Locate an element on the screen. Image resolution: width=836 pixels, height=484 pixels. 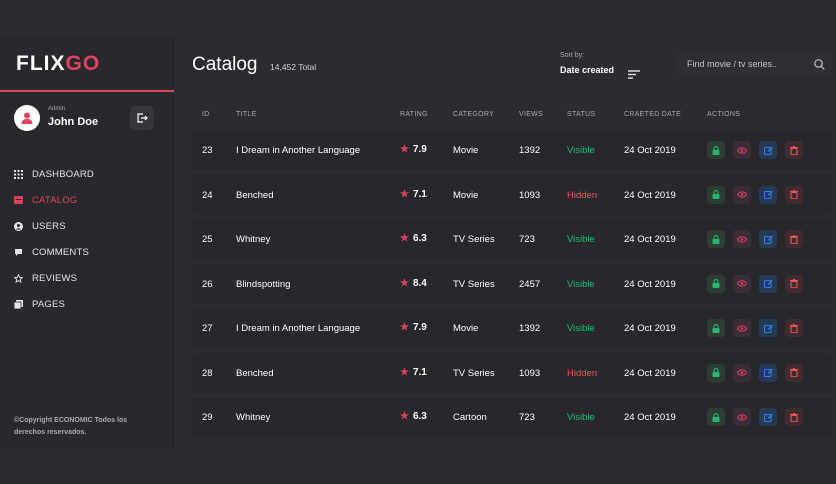
comments-icon is located at coordinates (19, 252).